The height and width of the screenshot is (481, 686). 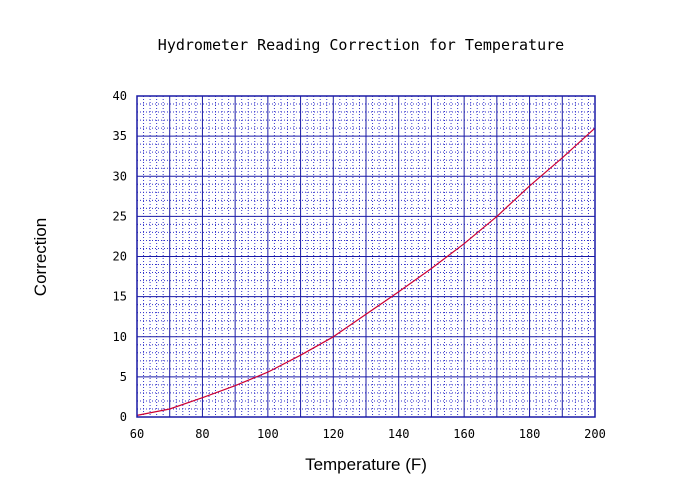 What do you see at coordinates (202, 434) in the screenshot?
I see `x-tick-label: 80` at bounding box center [202, 434].